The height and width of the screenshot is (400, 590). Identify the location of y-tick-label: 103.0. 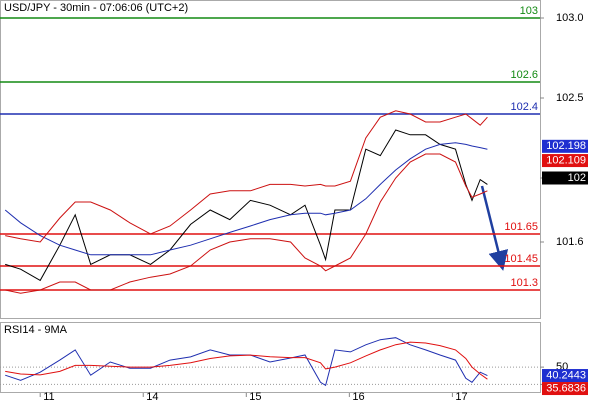
(570, 18).